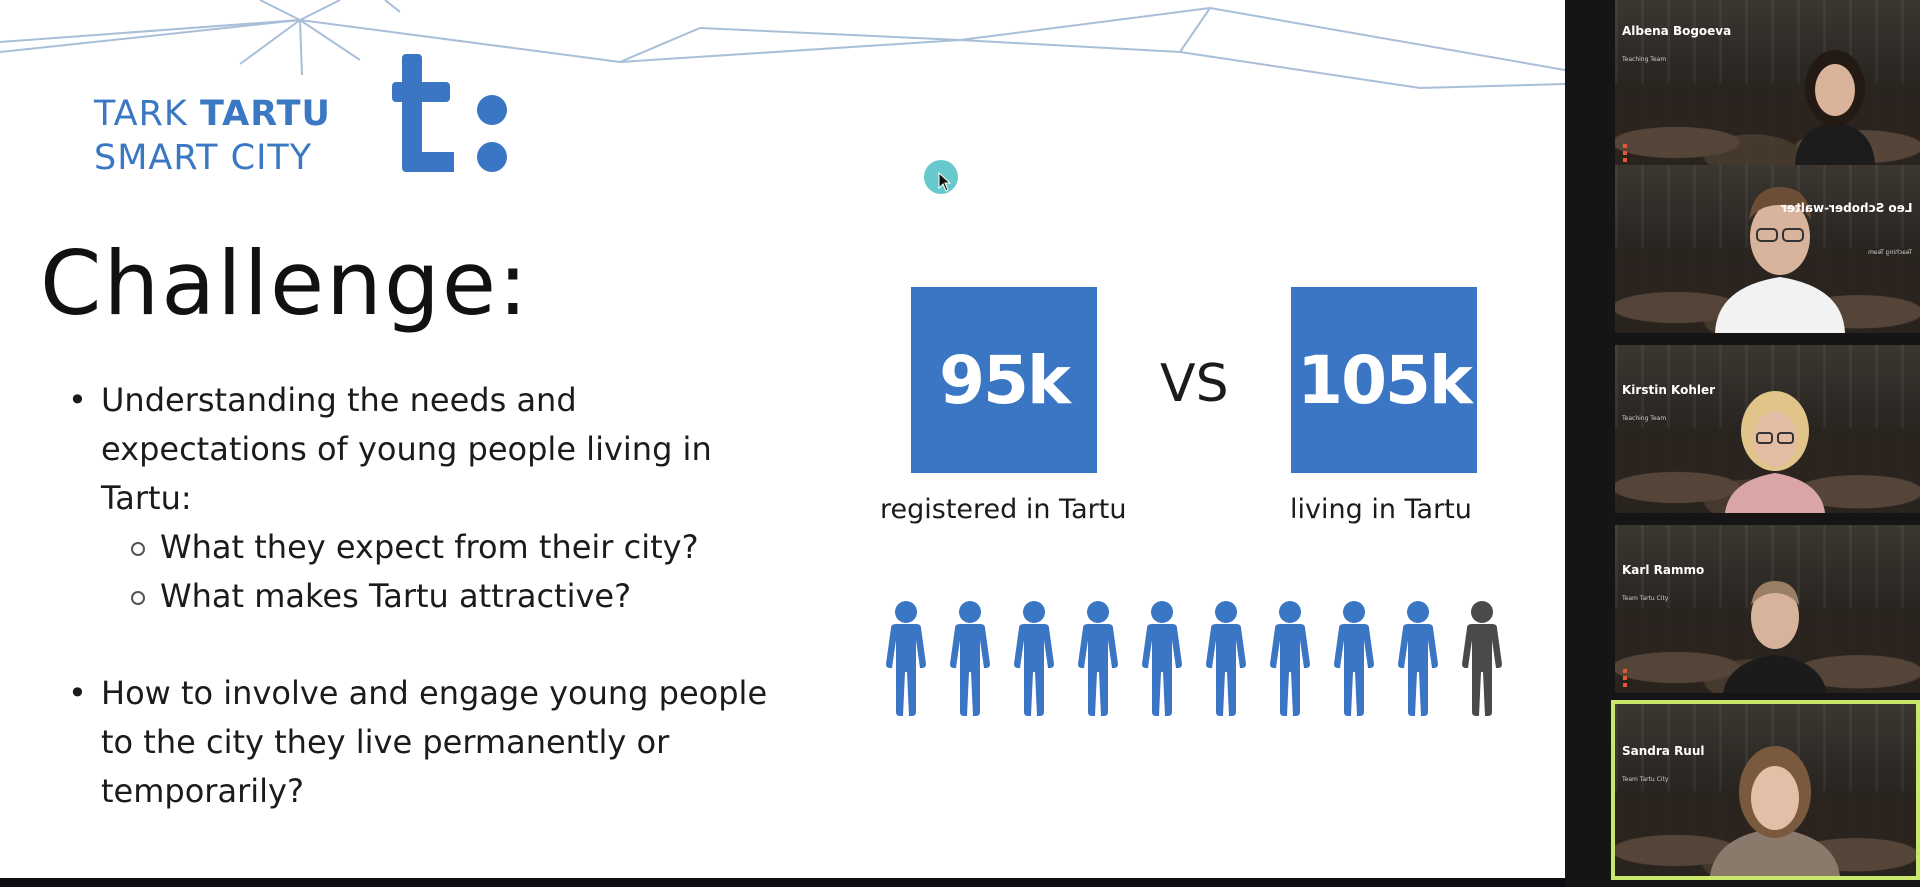 This screenshot has width=1920, height=887. I want to click on tartu-t-logo-icon, so click(449, 113).